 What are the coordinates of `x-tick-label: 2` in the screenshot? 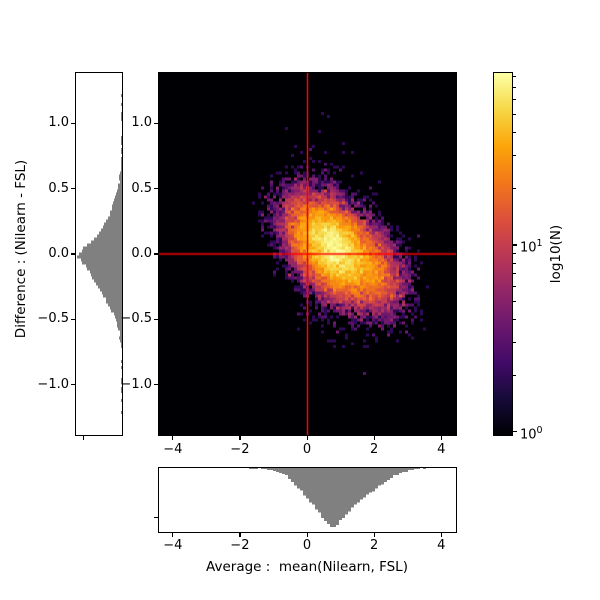 It's located at (374, 449).